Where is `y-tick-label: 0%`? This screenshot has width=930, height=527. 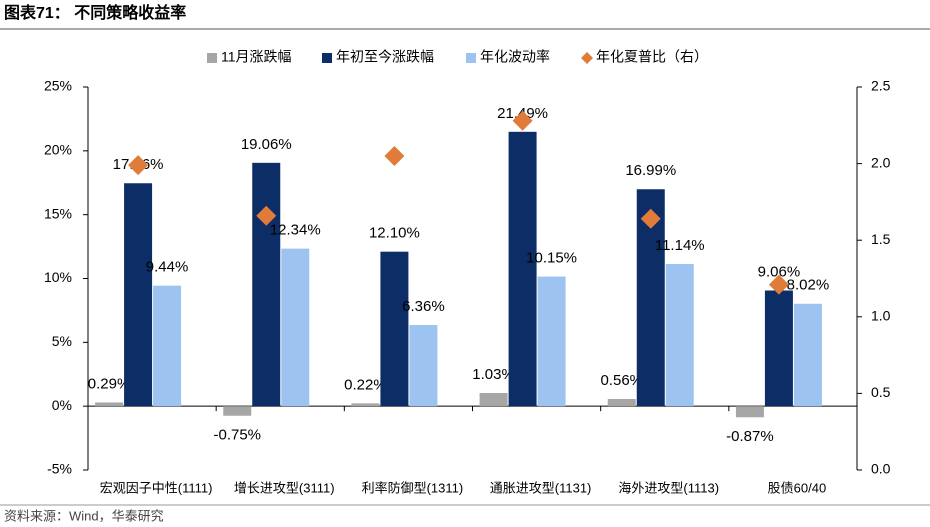 y-tick-label: 0% is located at coordinates (62, 405).